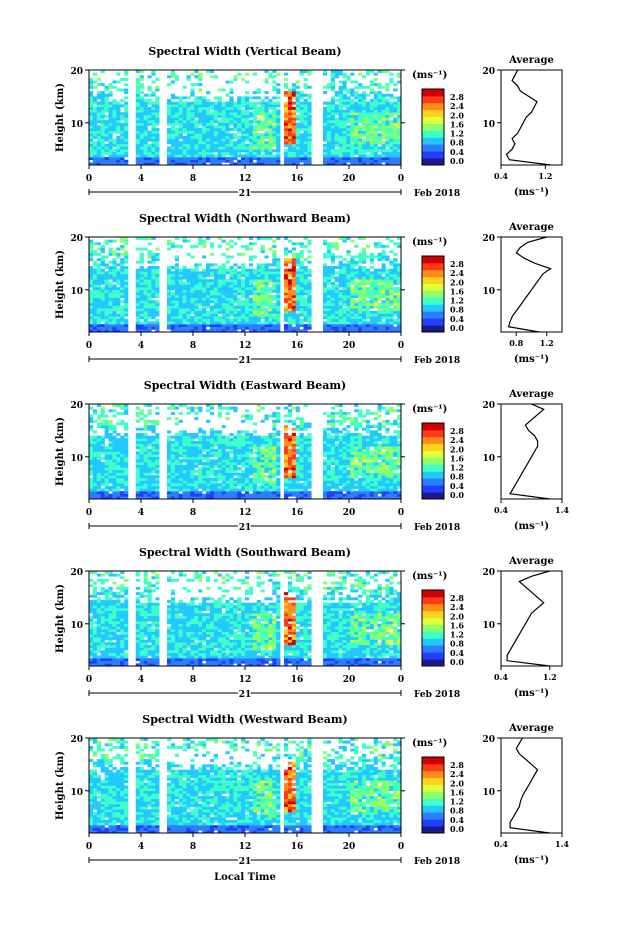  I want to click on colorbar-tick-label: 0.8, so click(457, 143).